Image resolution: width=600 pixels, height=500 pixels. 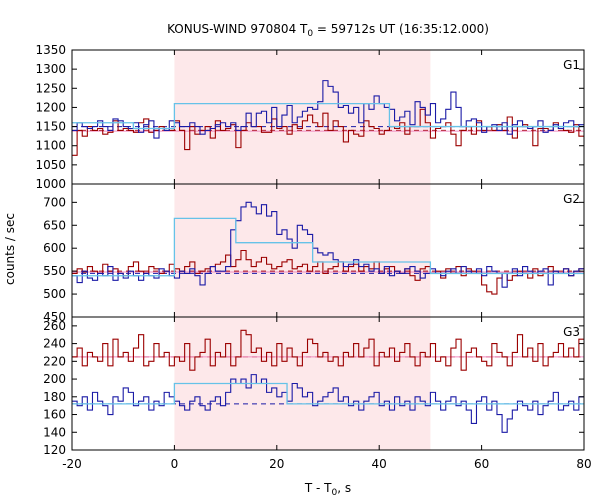 What do you see at coordinates (328, 393) in the screenshot?
I see `cyan-fit-G3` at bounding box center [328, 393].